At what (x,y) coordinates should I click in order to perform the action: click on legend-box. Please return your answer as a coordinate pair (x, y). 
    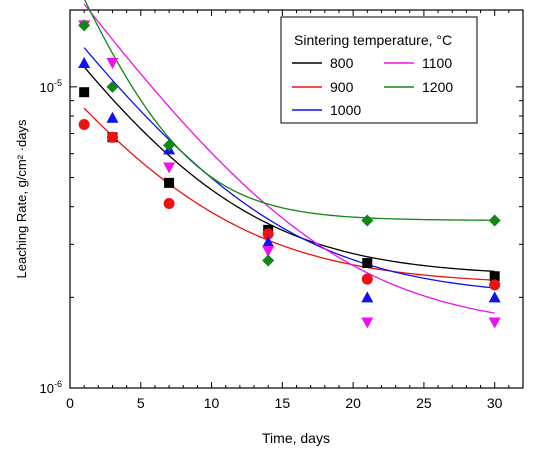
    Looking at the image, I should click on (379, 70).